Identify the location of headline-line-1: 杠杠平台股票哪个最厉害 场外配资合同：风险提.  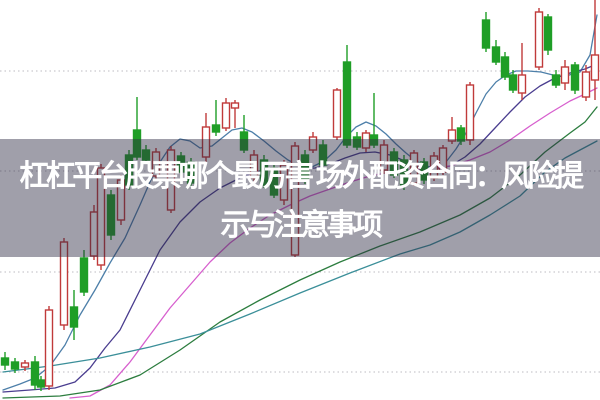
(301, 176).